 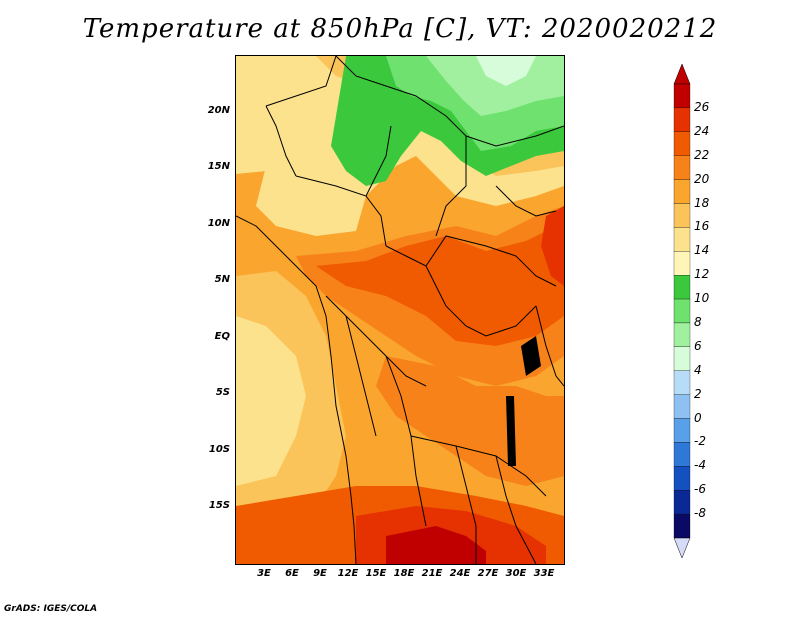 I want to click on colorbar-label: 2, so click(x=698, y=393).